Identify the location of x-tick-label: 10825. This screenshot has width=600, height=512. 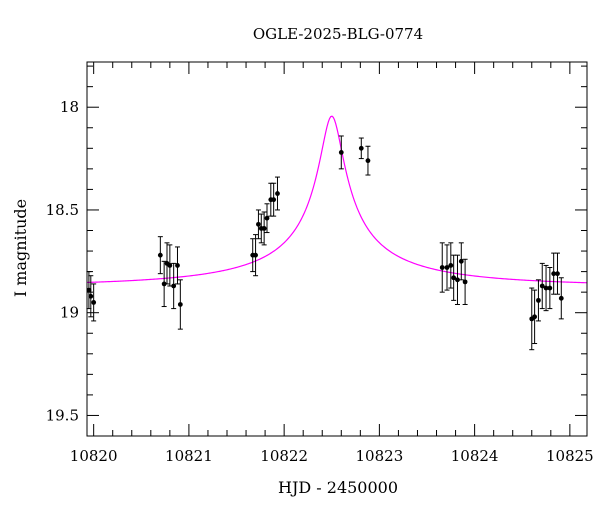
(570, 456).